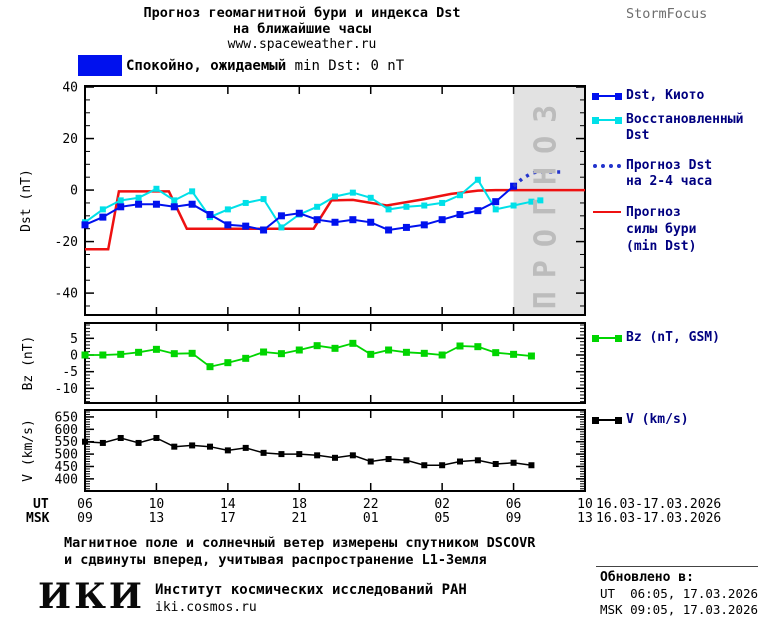  I want to click on x-axis-msk-row: MSK 16.03-17.03.2026 09 13 17 21 01 05 09 13, so click(380, 518).